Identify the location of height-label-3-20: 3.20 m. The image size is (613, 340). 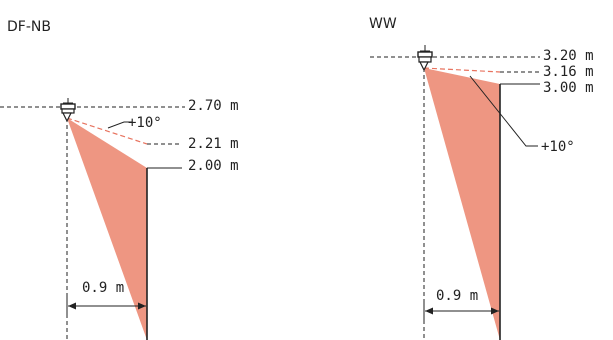
(568, 56).